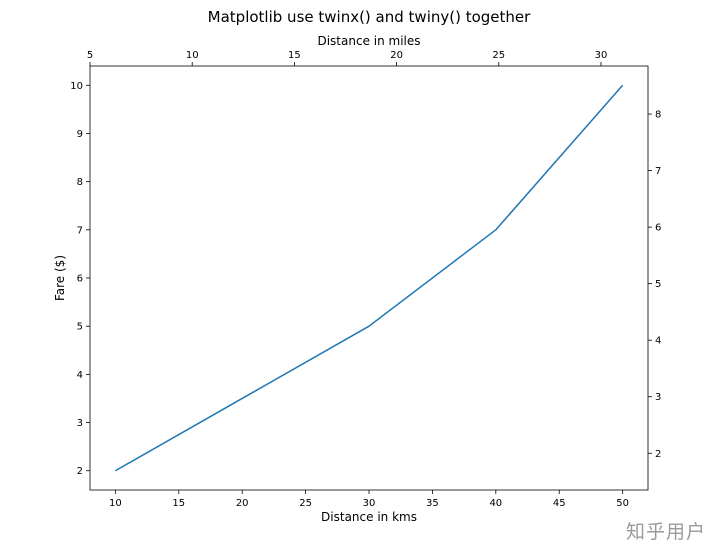  I want to click on x-tick-label: 15, so click(178, 503).